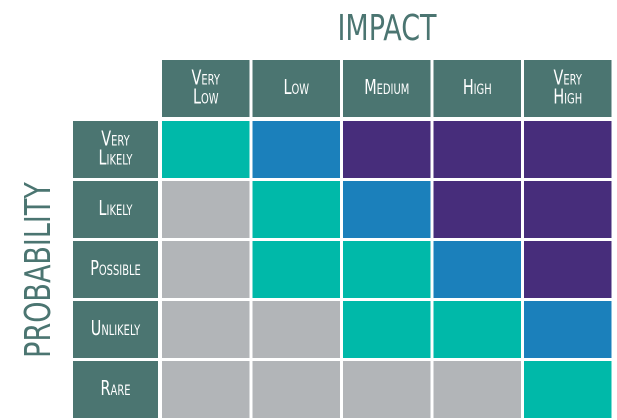 The width and height of the screenshot is (617, 420). What do you see at coordinates (115, 140) in the screenshot?
I see `row-header-label: Very` at bounding box center [115, 140].